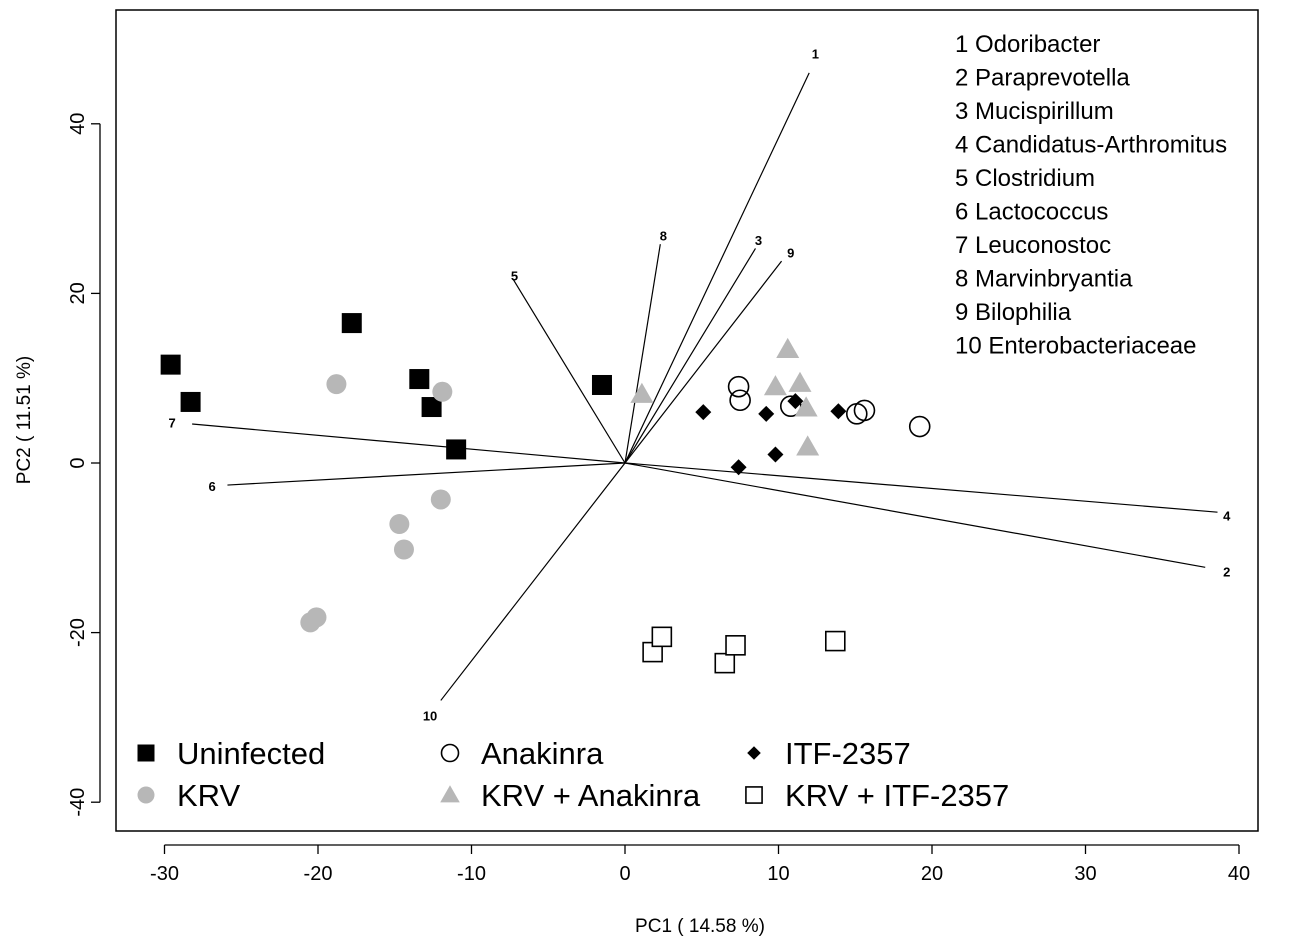 This screenshot has width=1293, height=939. I want to click on genus-legend-item: 9 Bilophilia, so click(1013, 312).